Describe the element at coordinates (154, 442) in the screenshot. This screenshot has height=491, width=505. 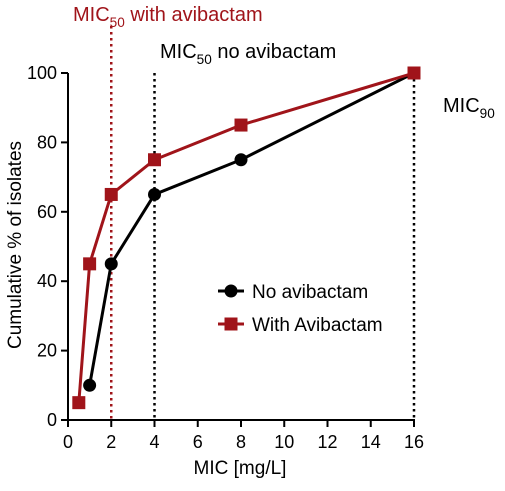
I see `x-tick-label-4: 4` at that location.